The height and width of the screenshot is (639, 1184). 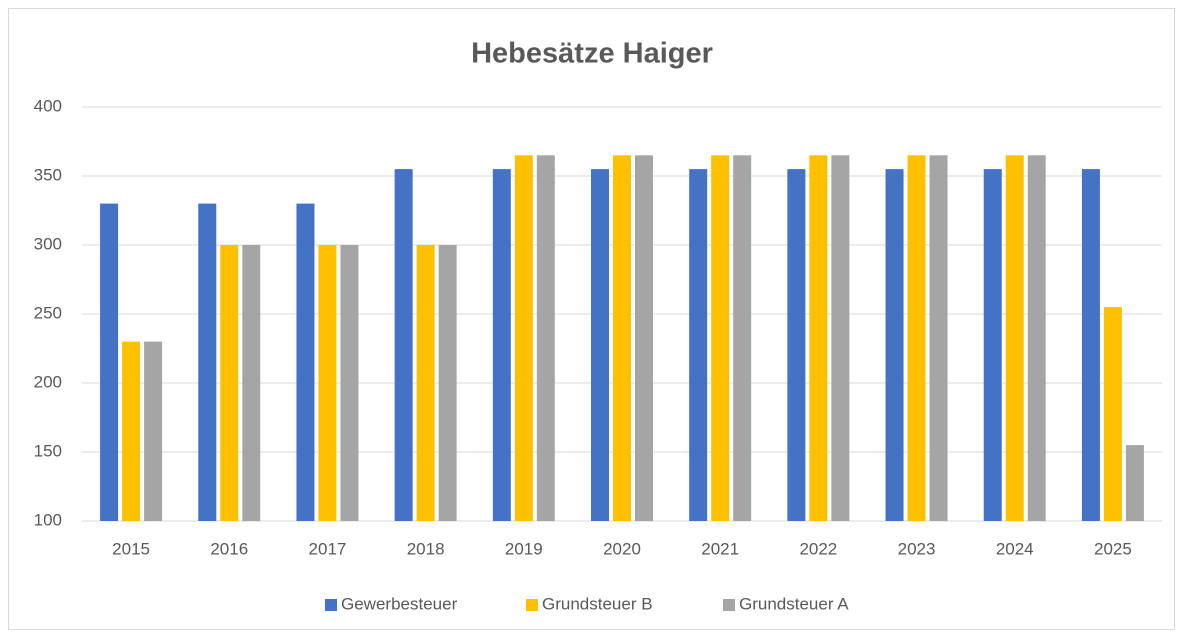 What do you see at coordinates (48, 243) in the screenshot?
I see `y-tick-label: 300` at bounding box center [48, 243].